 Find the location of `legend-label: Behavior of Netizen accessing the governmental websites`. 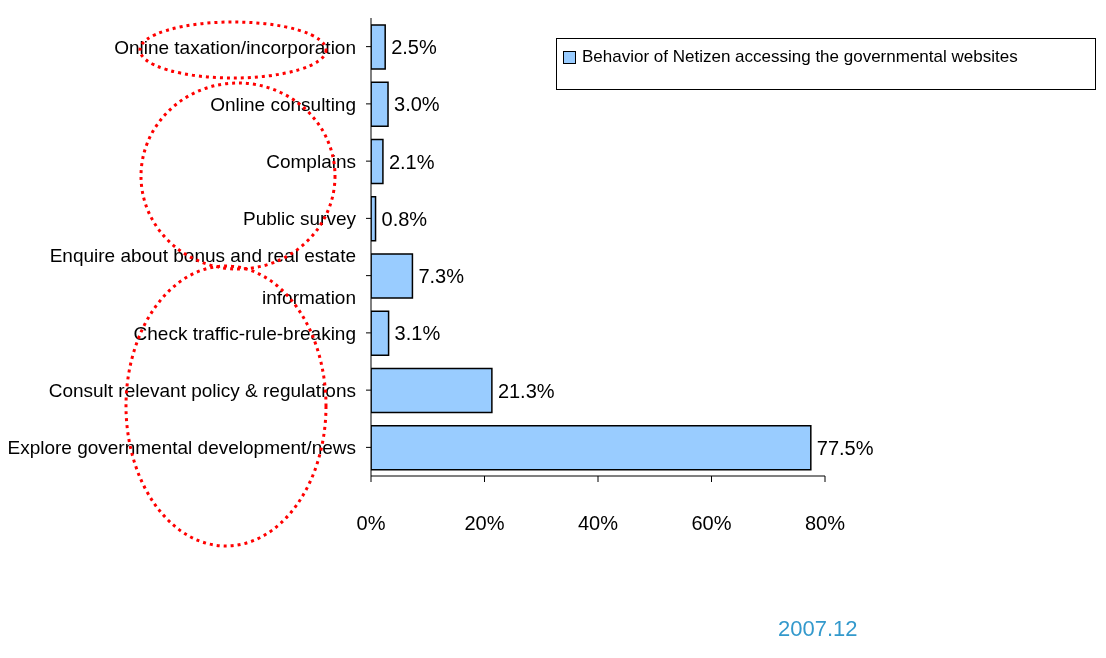

legend-label: Behavior of Netizen accessing the governmental websites is located at coordinates (800, 57).